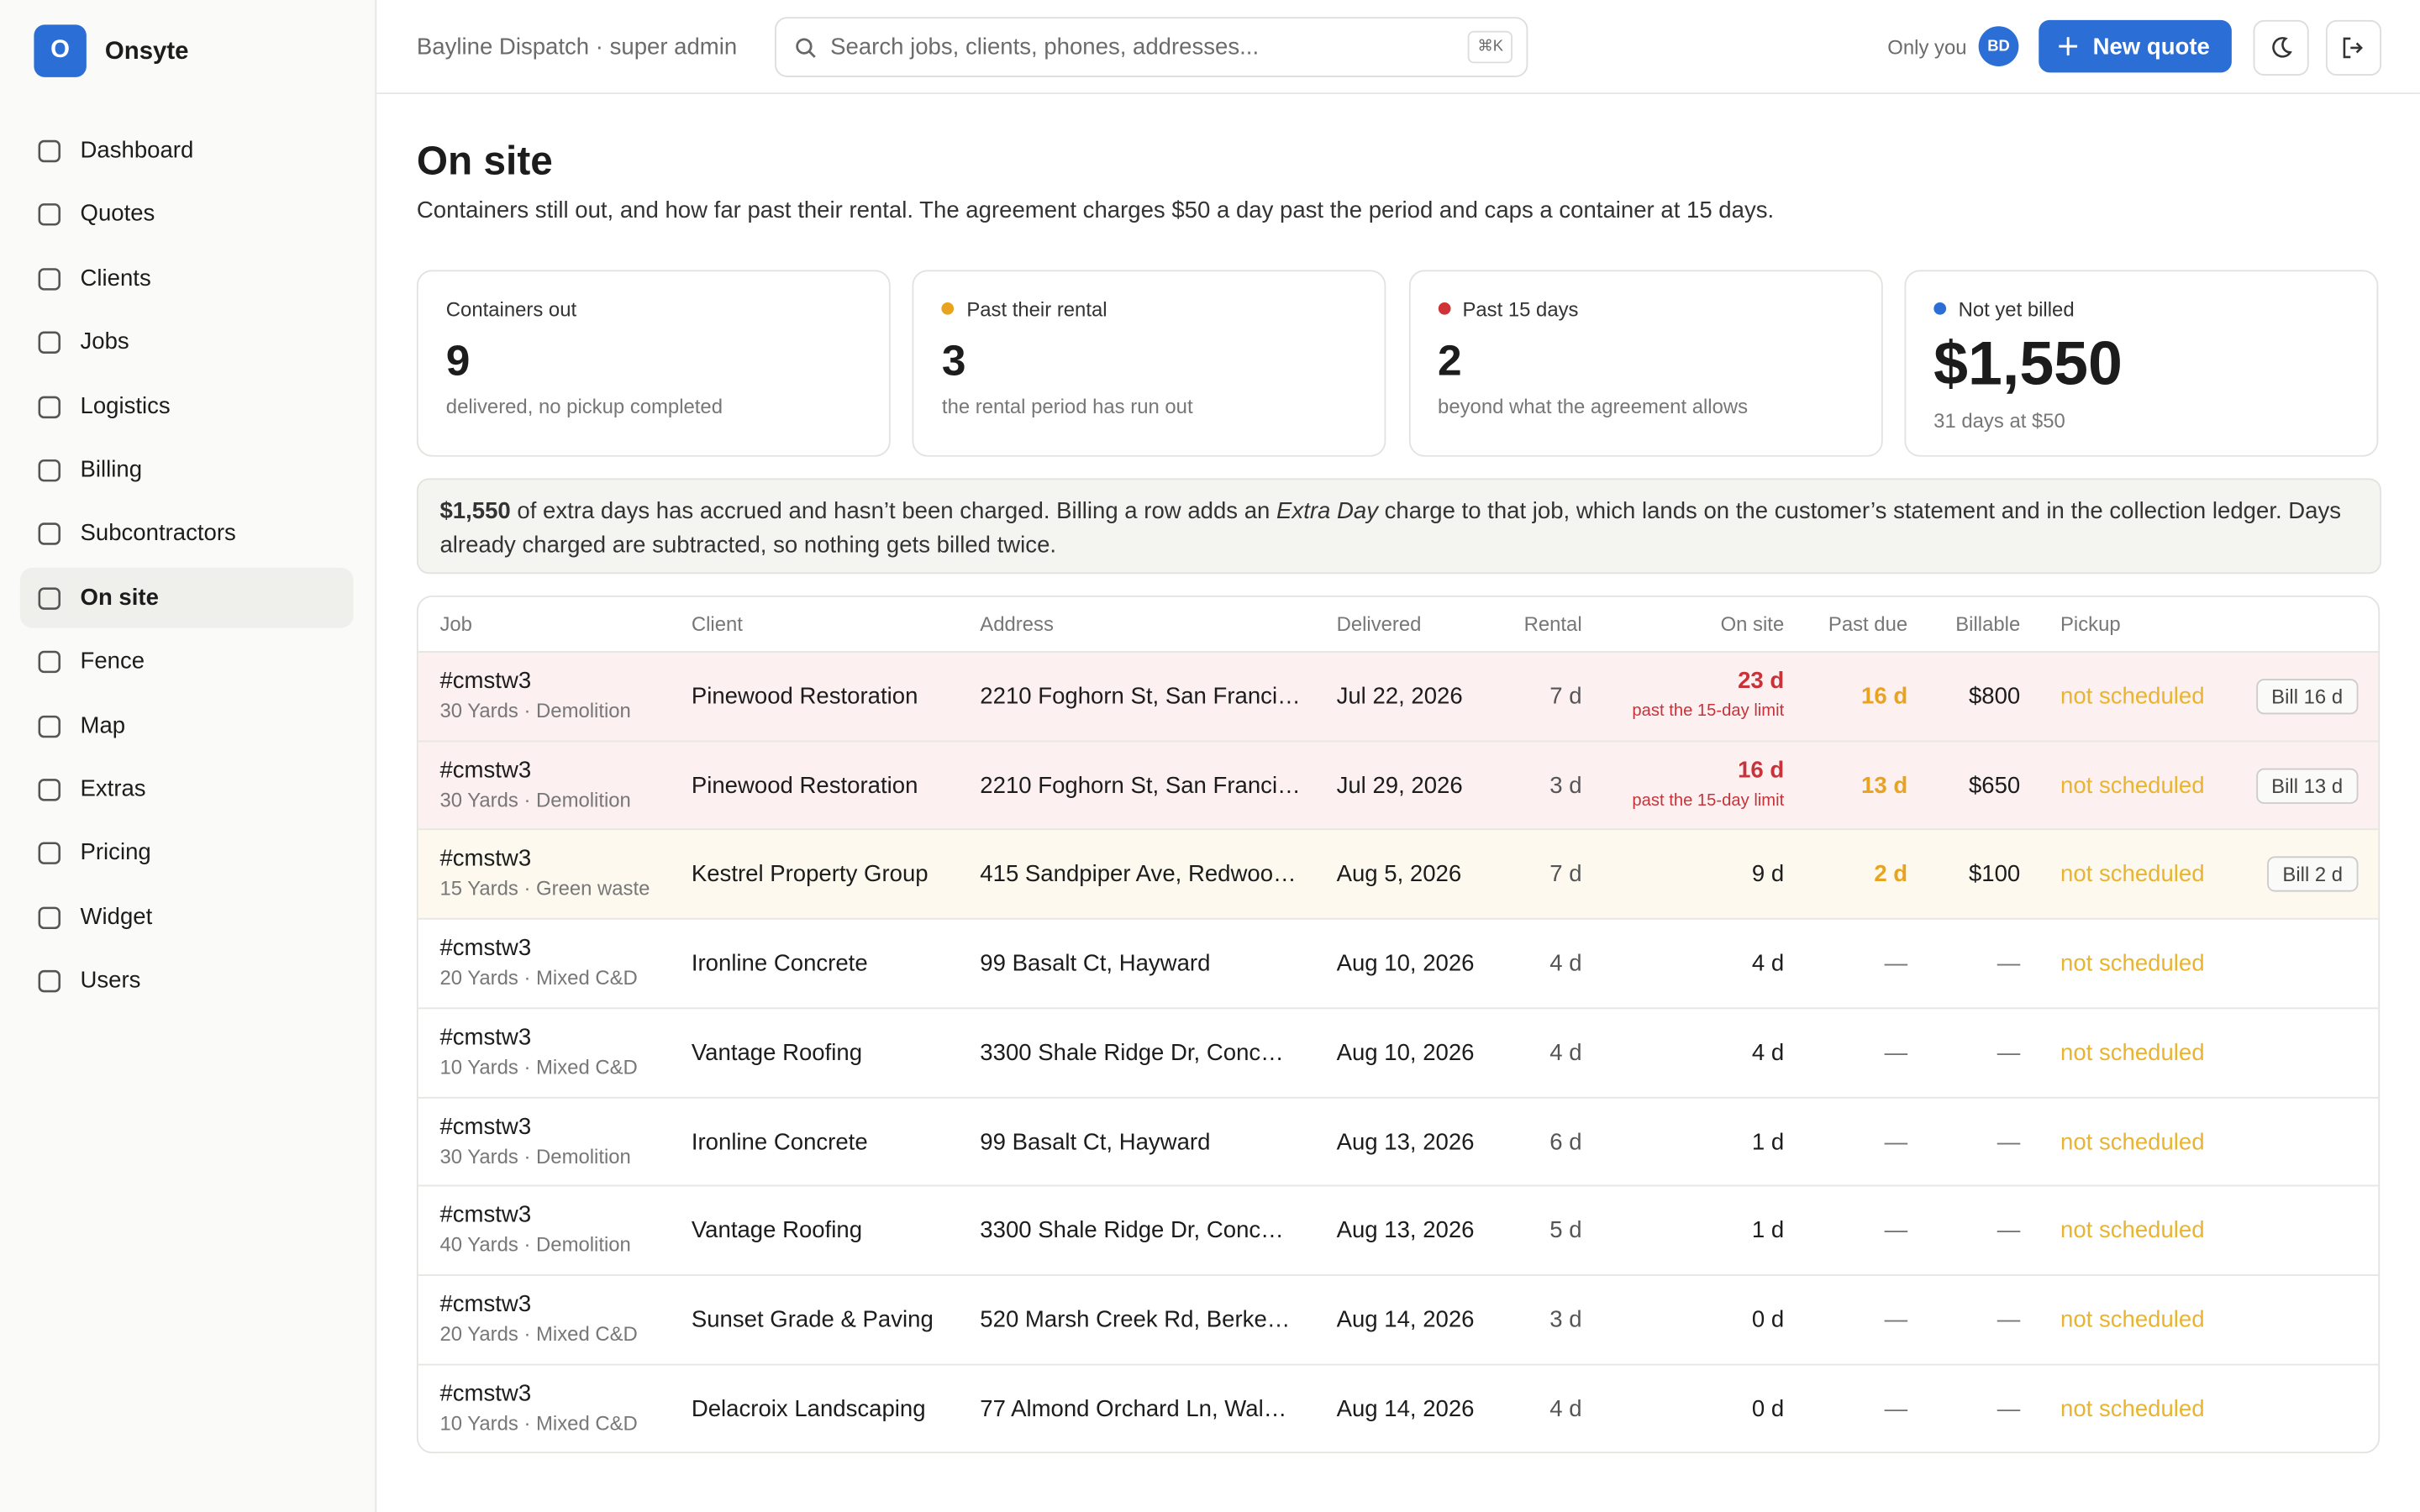  Describe the element at coordinates (137, 150) in the screenshot. I see `nav-label: Dashboard` at that location.